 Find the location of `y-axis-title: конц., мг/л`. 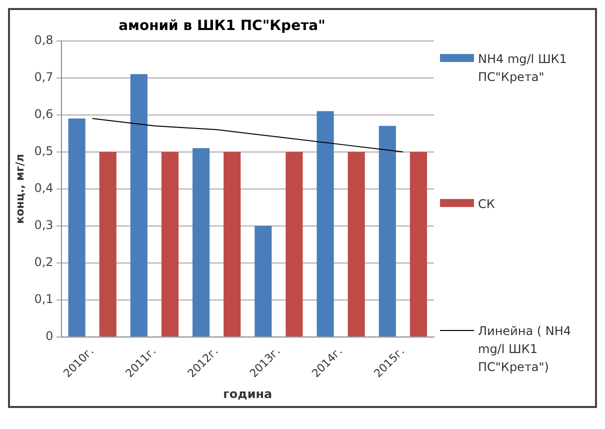

y-axis-title: конц., мг/л is located at coordinates (19, 189).